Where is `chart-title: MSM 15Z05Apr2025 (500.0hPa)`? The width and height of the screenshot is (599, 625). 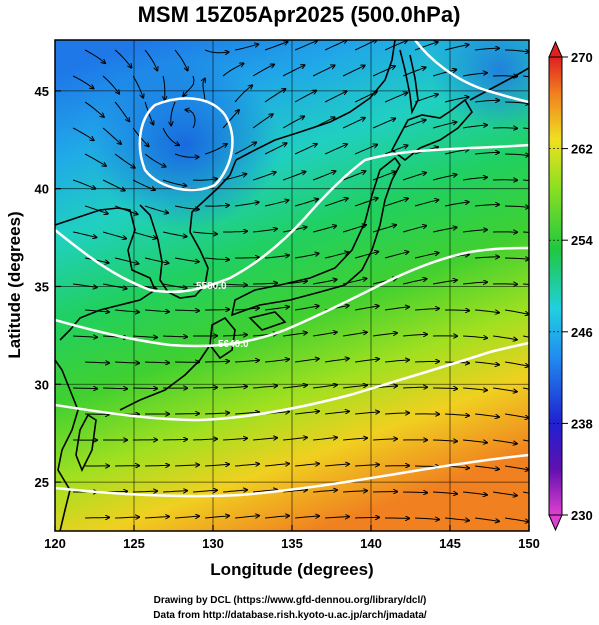
chart-title: MSM 15Z05Apr2025 (500.0hPa) is located at coordinates (299, 14).